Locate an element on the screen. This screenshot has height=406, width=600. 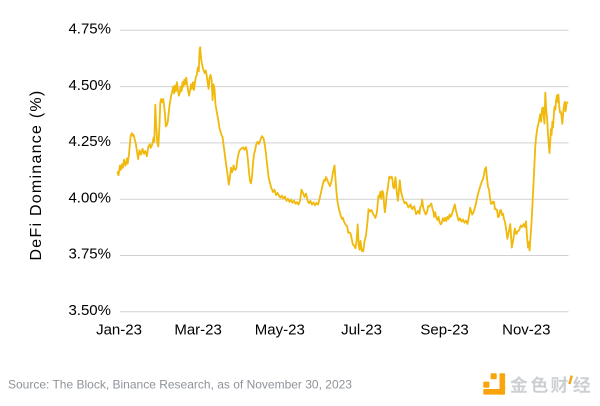
svg-text: 3.50% is located at coordinates (89, 310).